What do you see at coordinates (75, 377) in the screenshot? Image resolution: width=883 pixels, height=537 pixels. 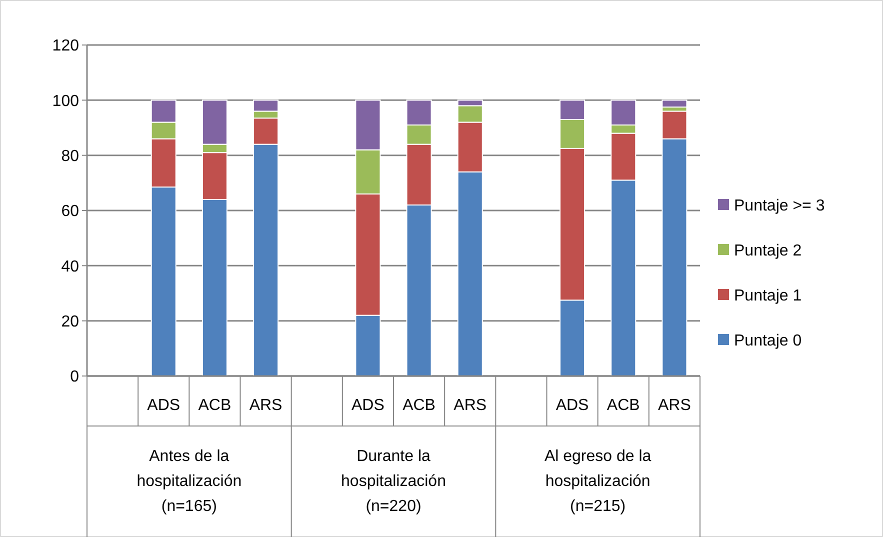 I see `y-tick-label: 0` at bounding box center [75, 377].